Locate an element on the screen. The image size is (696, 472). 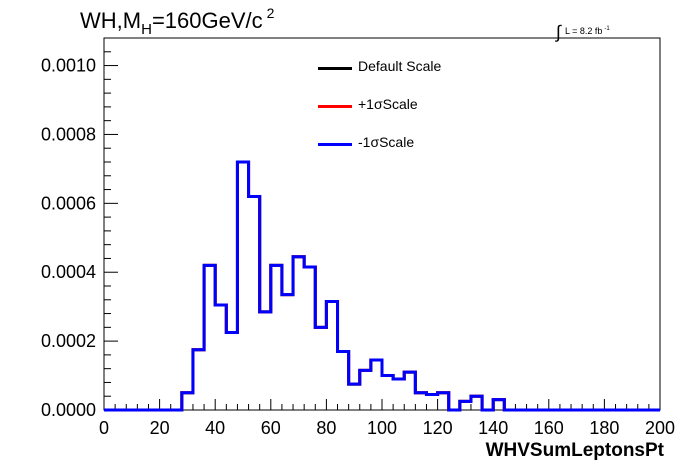
x-tick-label: 120 is located at coordinates (438, 428).